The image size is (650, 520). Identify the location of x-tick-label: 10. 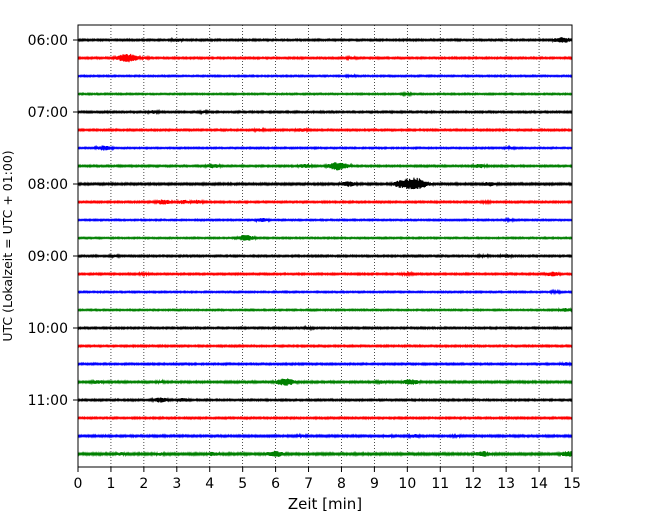
(407, 484).